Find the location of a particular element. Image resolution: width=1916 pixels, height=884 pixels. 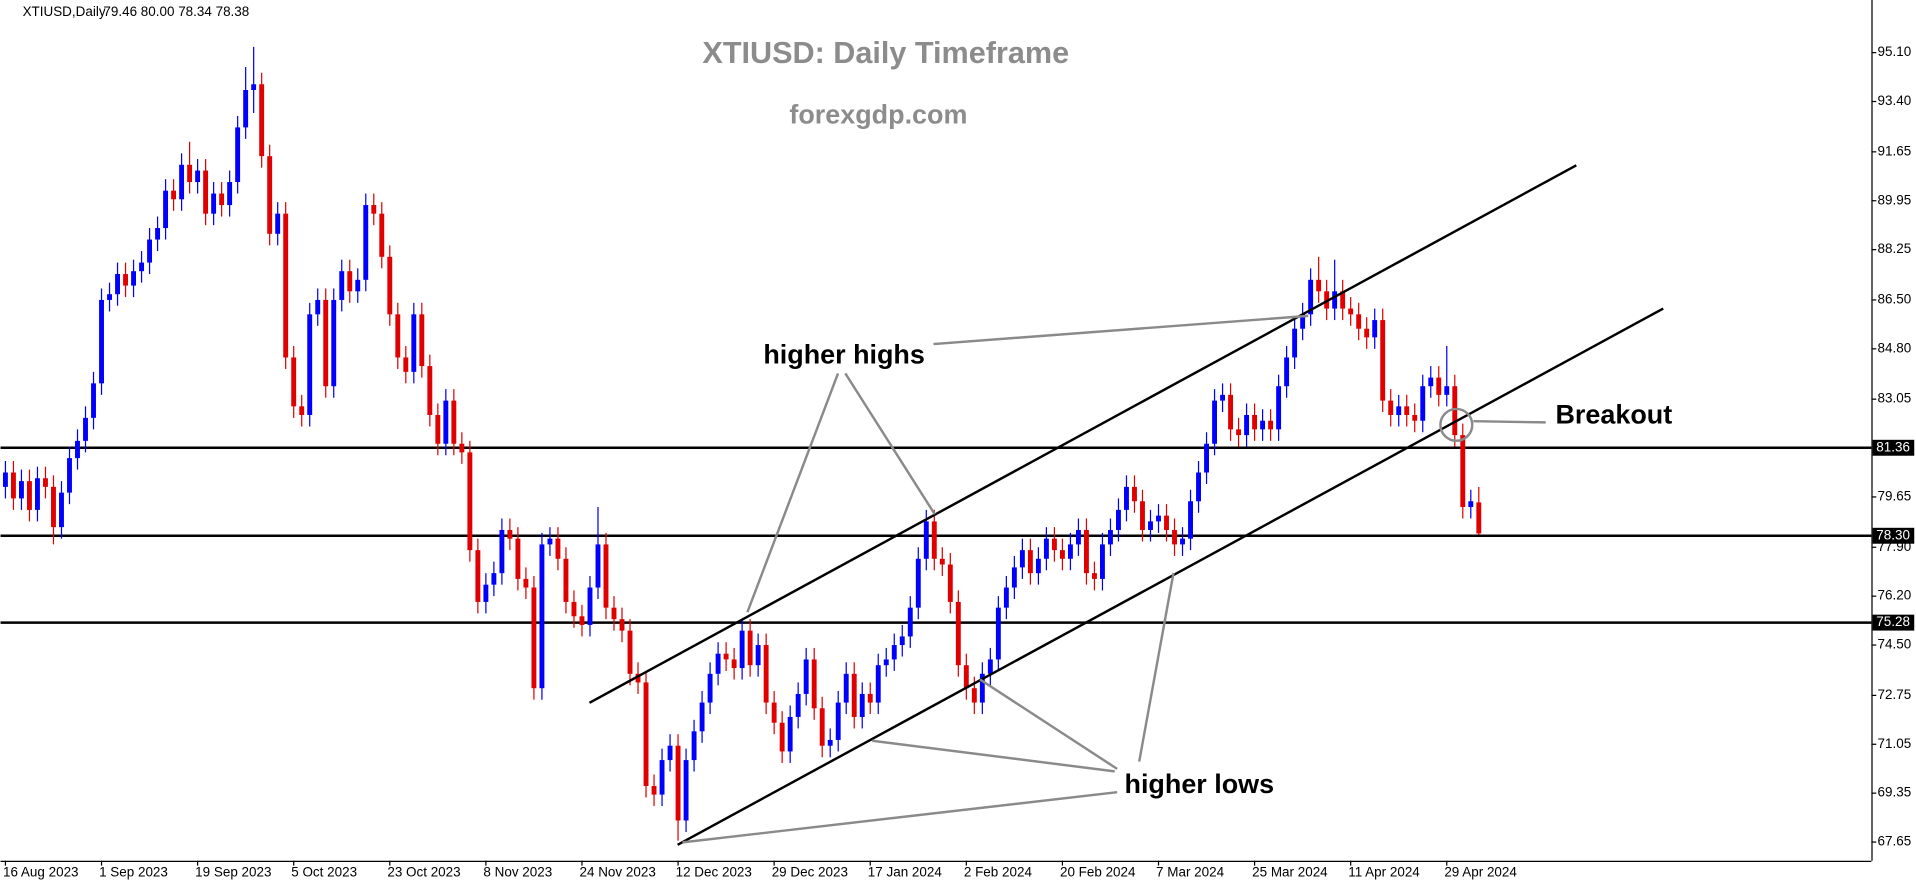

x-tick-label: 20 Feb 2024 is located at coordinates (1098, 872).